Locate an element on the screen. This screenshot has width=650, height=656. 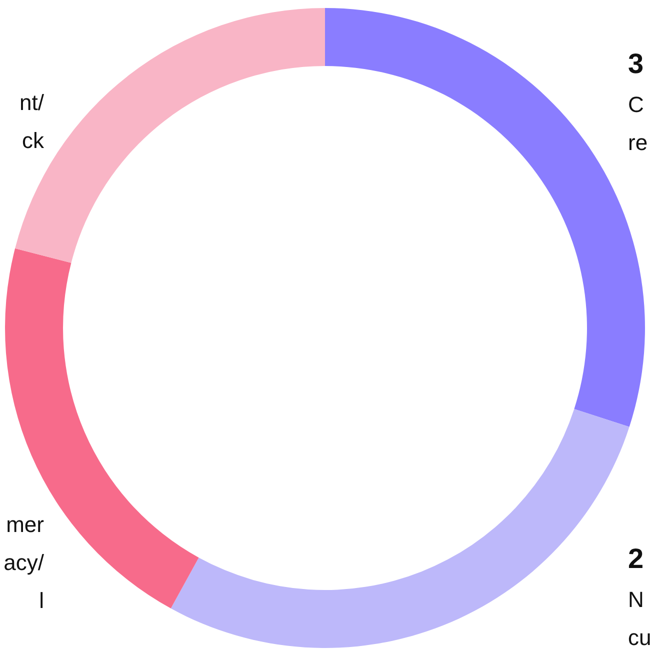
slice-label: nt/ ck is located at coordinates (32, 121).